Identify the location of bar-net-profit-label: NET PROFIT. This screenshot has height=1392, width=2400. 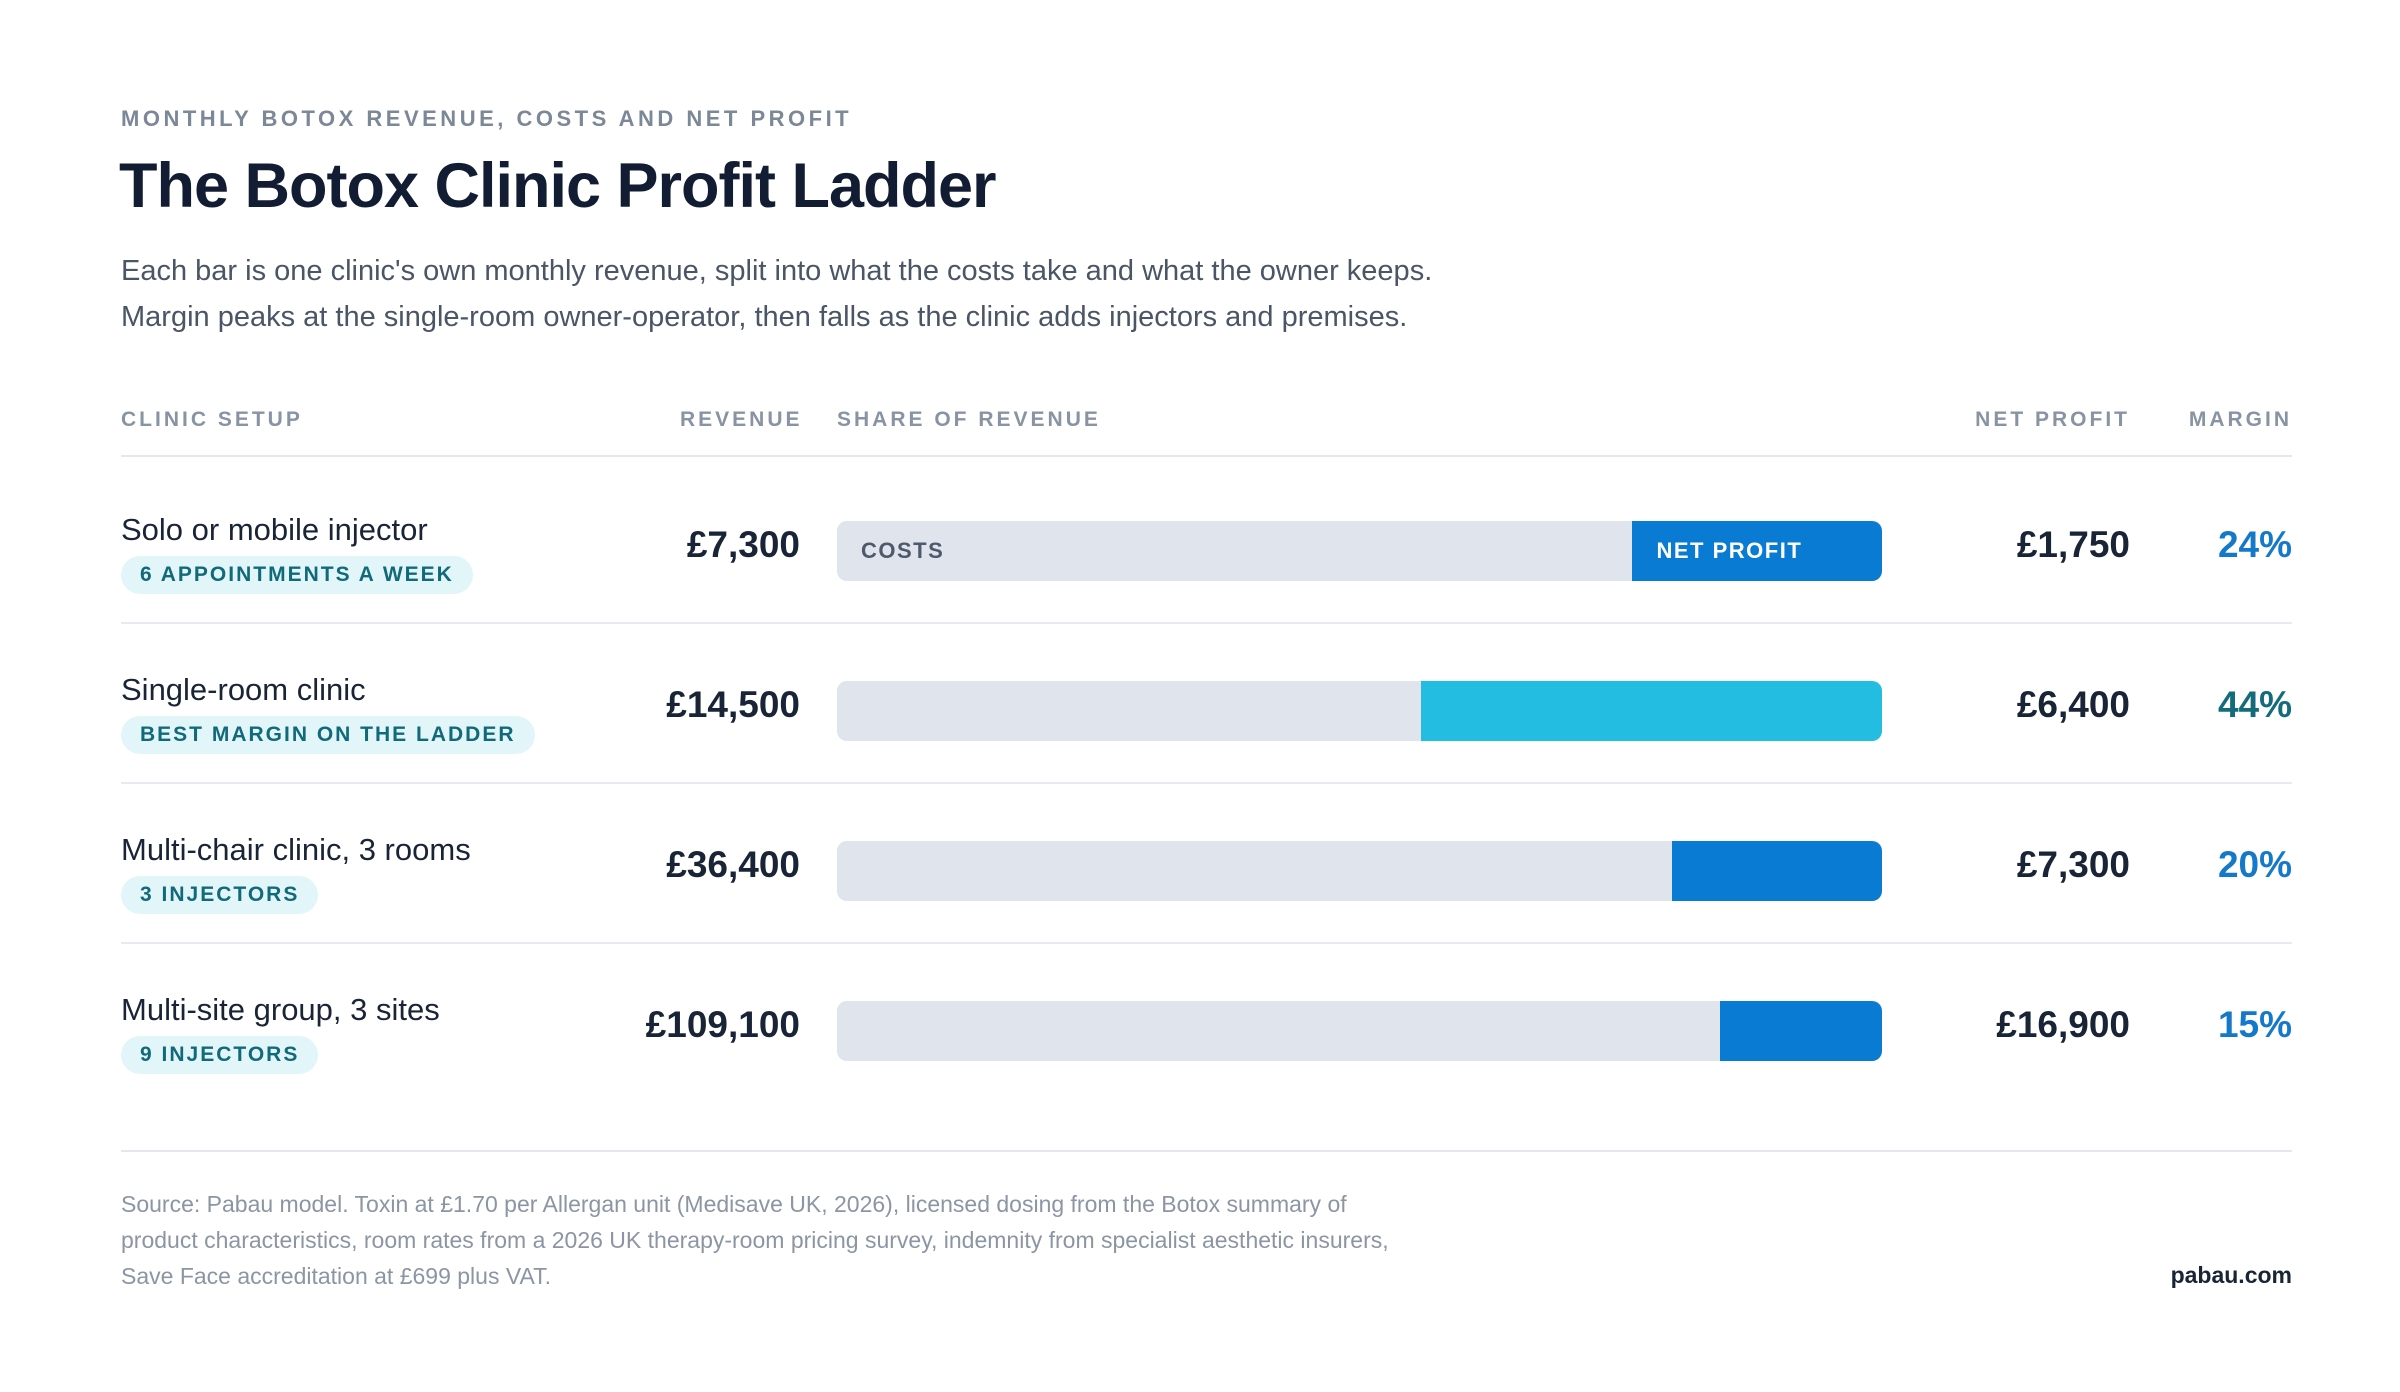
(1729, 550).